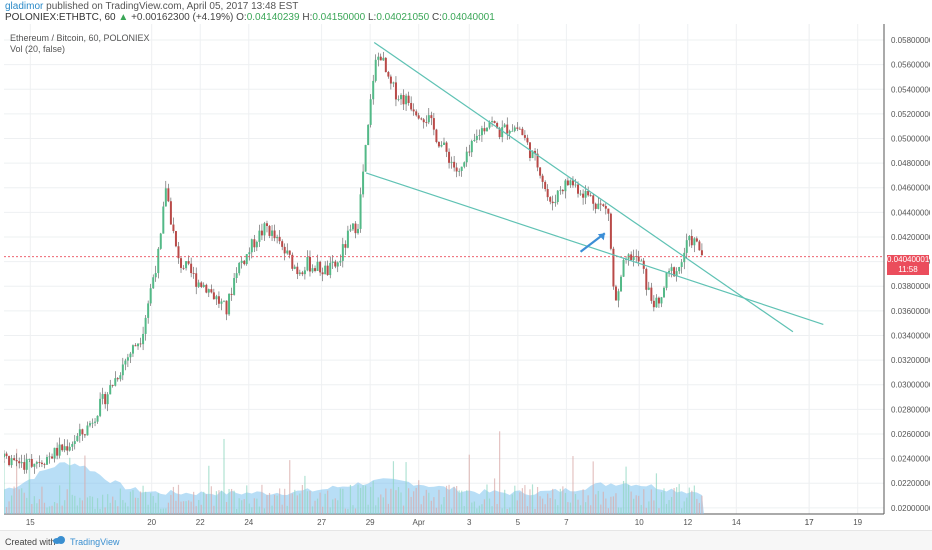  Describe the element at coordinates (910, 40) in the screenshot. I see `y-tick-label: 0.05800000` at that location.